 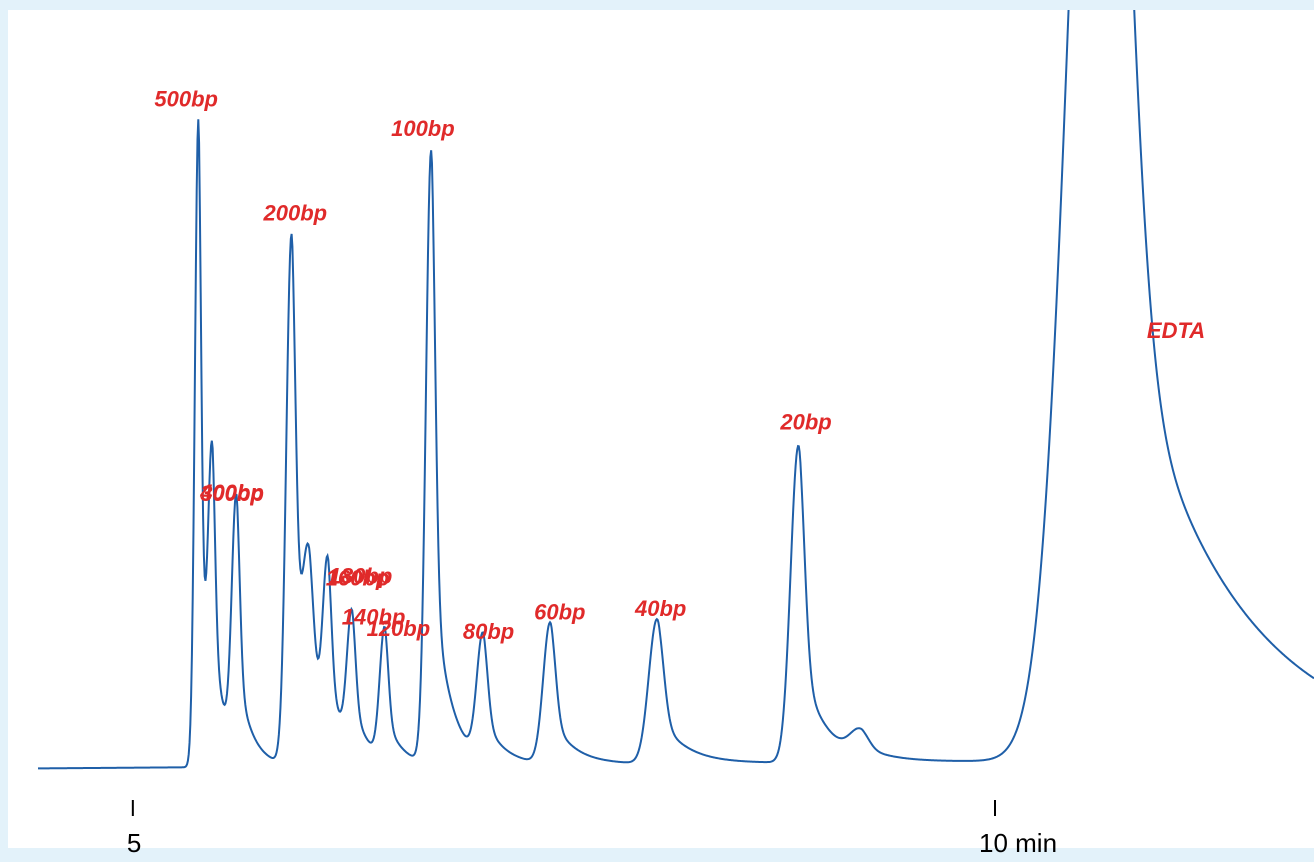 I want to click on peak-label-400bp: 400bp, so click(x=231, y=492).